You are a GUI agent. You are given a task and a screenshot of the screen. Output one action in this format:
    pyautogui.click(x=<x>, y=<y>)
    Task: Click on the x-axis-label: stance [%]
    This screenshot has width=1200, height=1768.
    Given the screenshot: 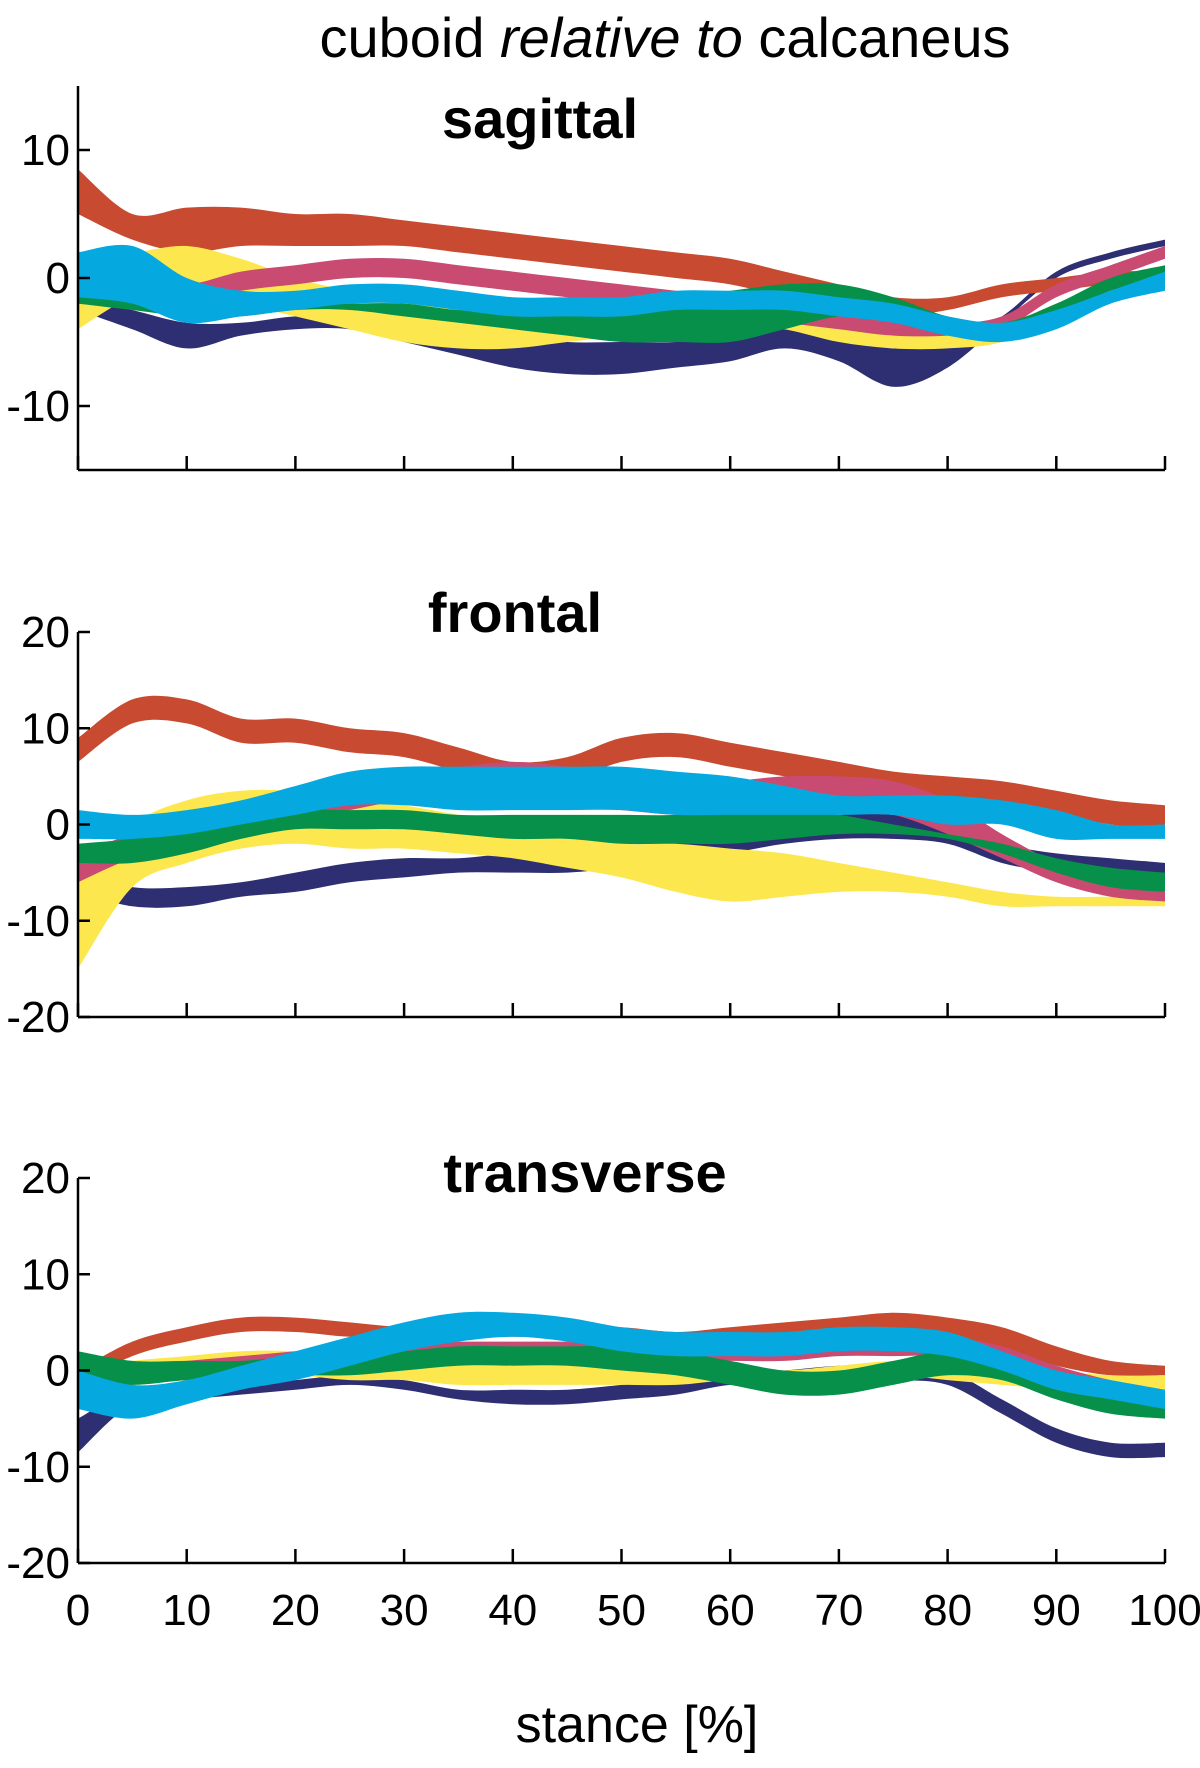 What is the action you would take?
    pyautogui.click(x=637, y=1725)
    